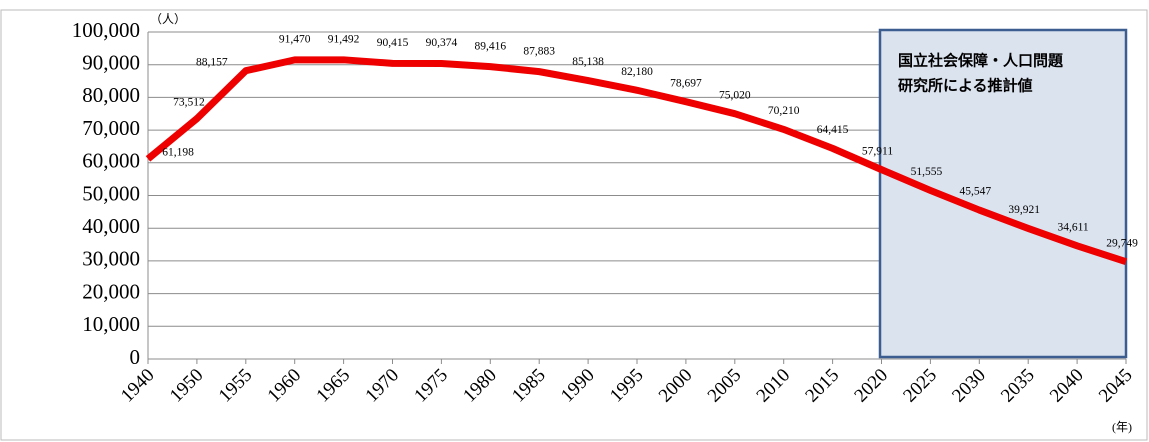  Describe the element at coordinates (106, 30) in the screenshot. I see `y-tick-label: 100,000` at that location.